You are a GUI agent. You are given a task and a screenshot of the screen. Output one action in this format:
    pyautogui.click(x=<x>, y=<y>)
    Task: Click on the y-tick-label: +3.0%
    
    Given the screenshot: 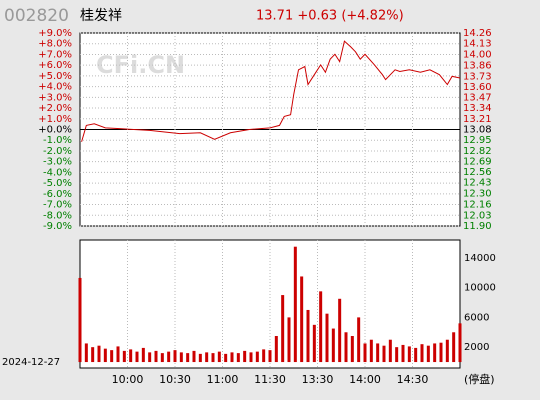 What is the action you would take?
    pyautogui.click(x=55, y=97)
    